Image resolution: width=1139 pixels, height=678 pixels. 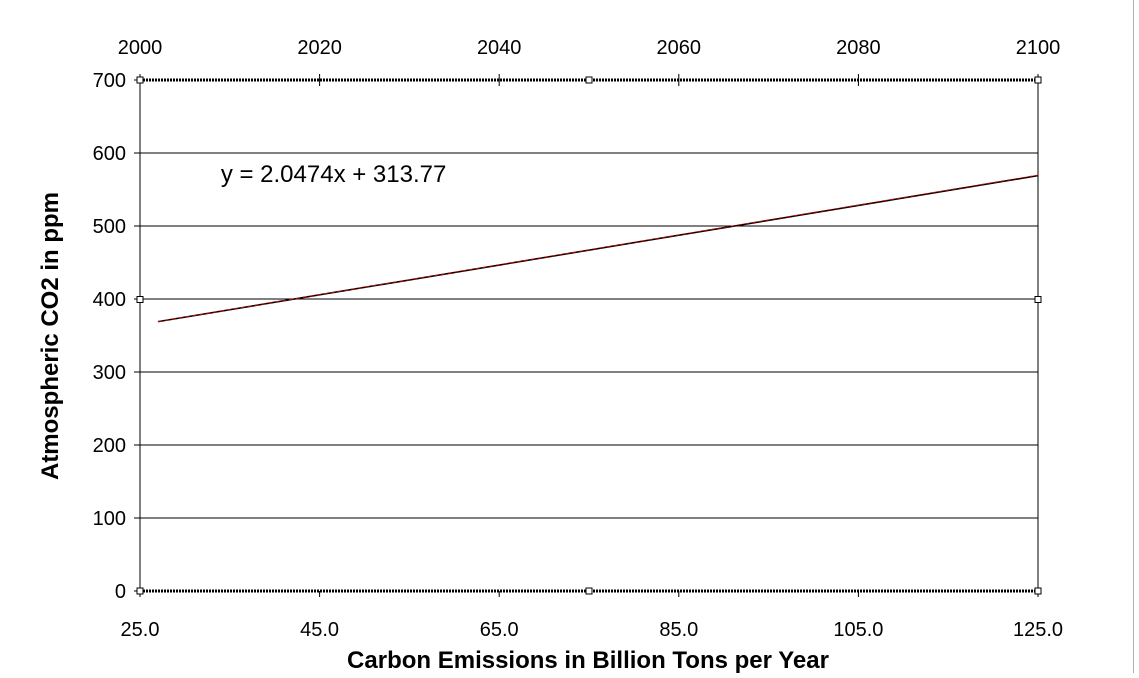 I want to click on trendline-equation: y = 2.0474x + 313.77, so click(x=334, y=174).